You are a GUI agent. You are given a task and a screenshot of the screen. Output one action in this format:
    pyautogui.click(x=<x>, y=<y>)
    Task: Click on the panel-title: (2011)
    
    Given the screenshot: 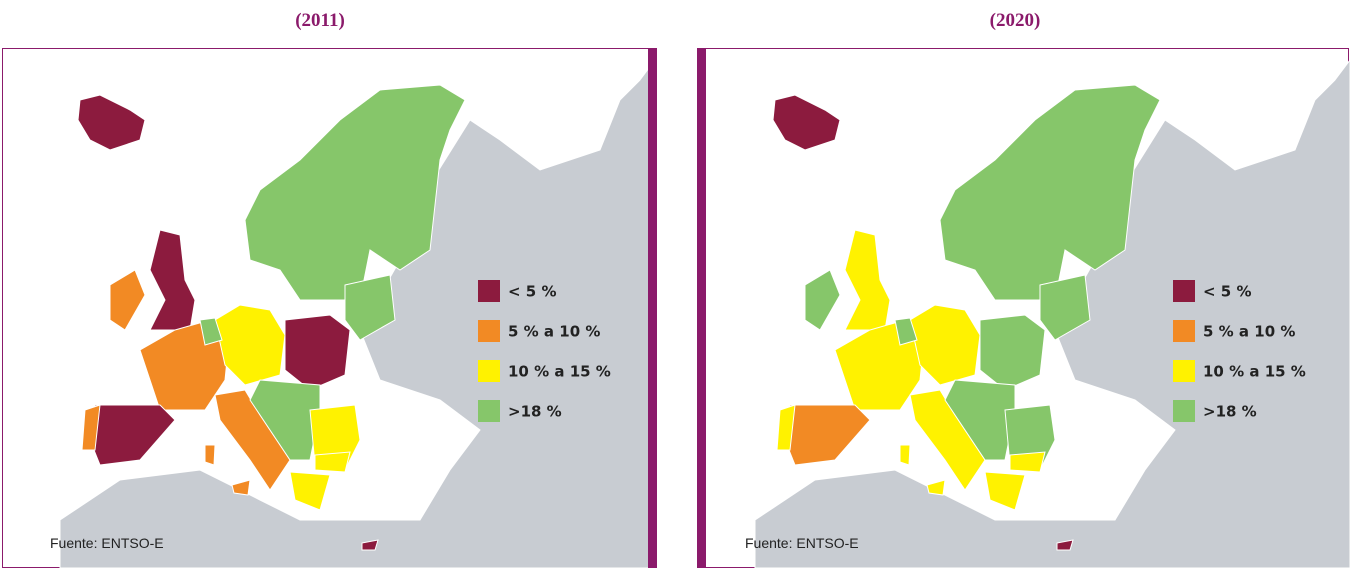 What is the action you would take?
    pyautogui.click(x=320, y=20)
    